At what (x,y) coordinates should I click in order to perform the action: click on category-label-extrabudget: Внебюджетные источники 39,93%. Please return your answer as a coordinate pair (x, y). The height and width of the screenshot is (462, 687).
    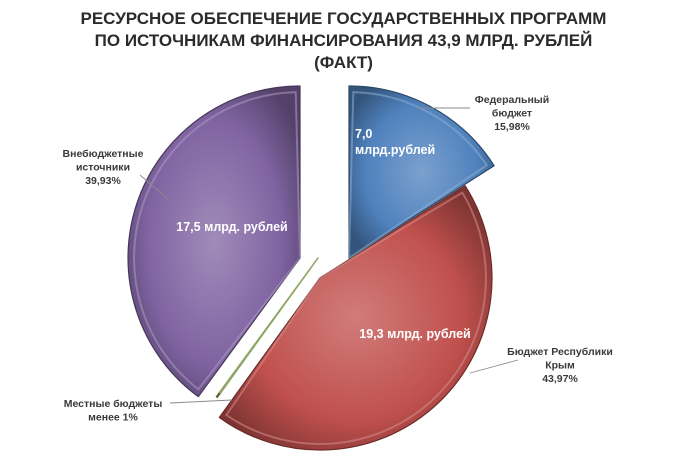
    Looking at the image, I should click on (103, 167).